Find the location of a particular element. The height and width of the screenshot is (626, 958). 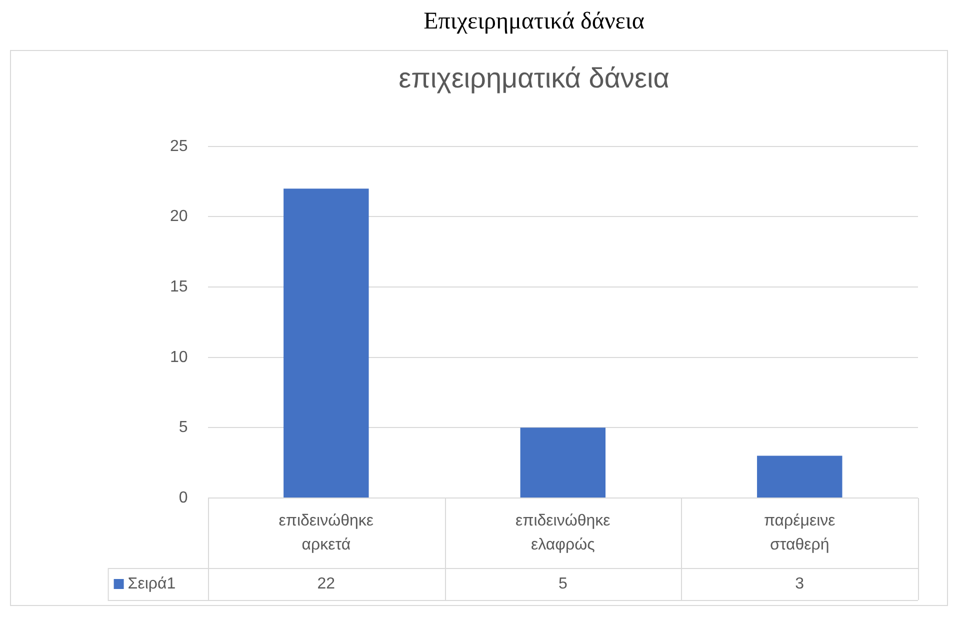

data-label: 5 is located at coordinates (563, 583).